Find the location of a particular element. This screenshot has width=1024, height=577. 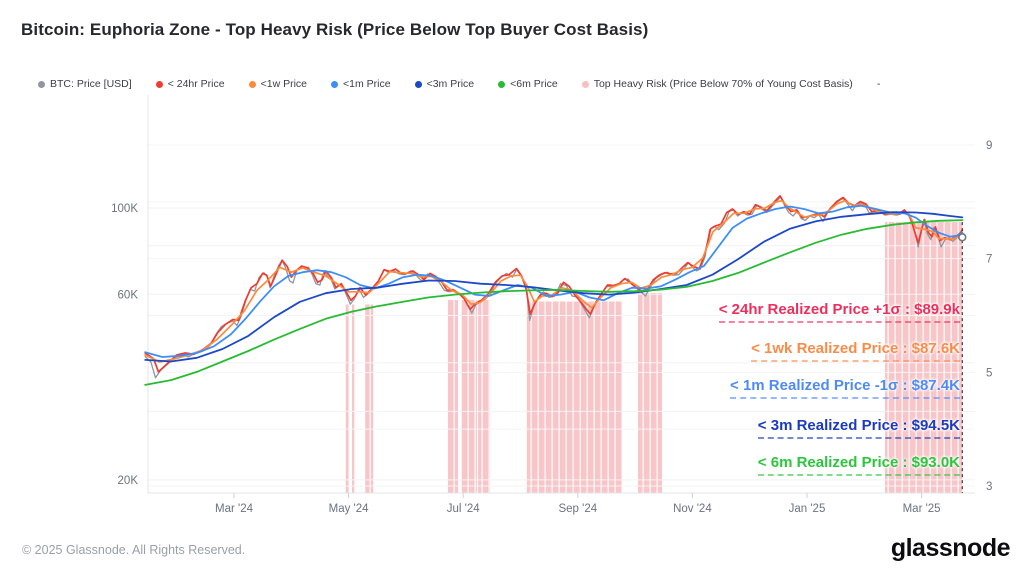

y-tick-label-left: 20K is located at coordinates (128, 481).